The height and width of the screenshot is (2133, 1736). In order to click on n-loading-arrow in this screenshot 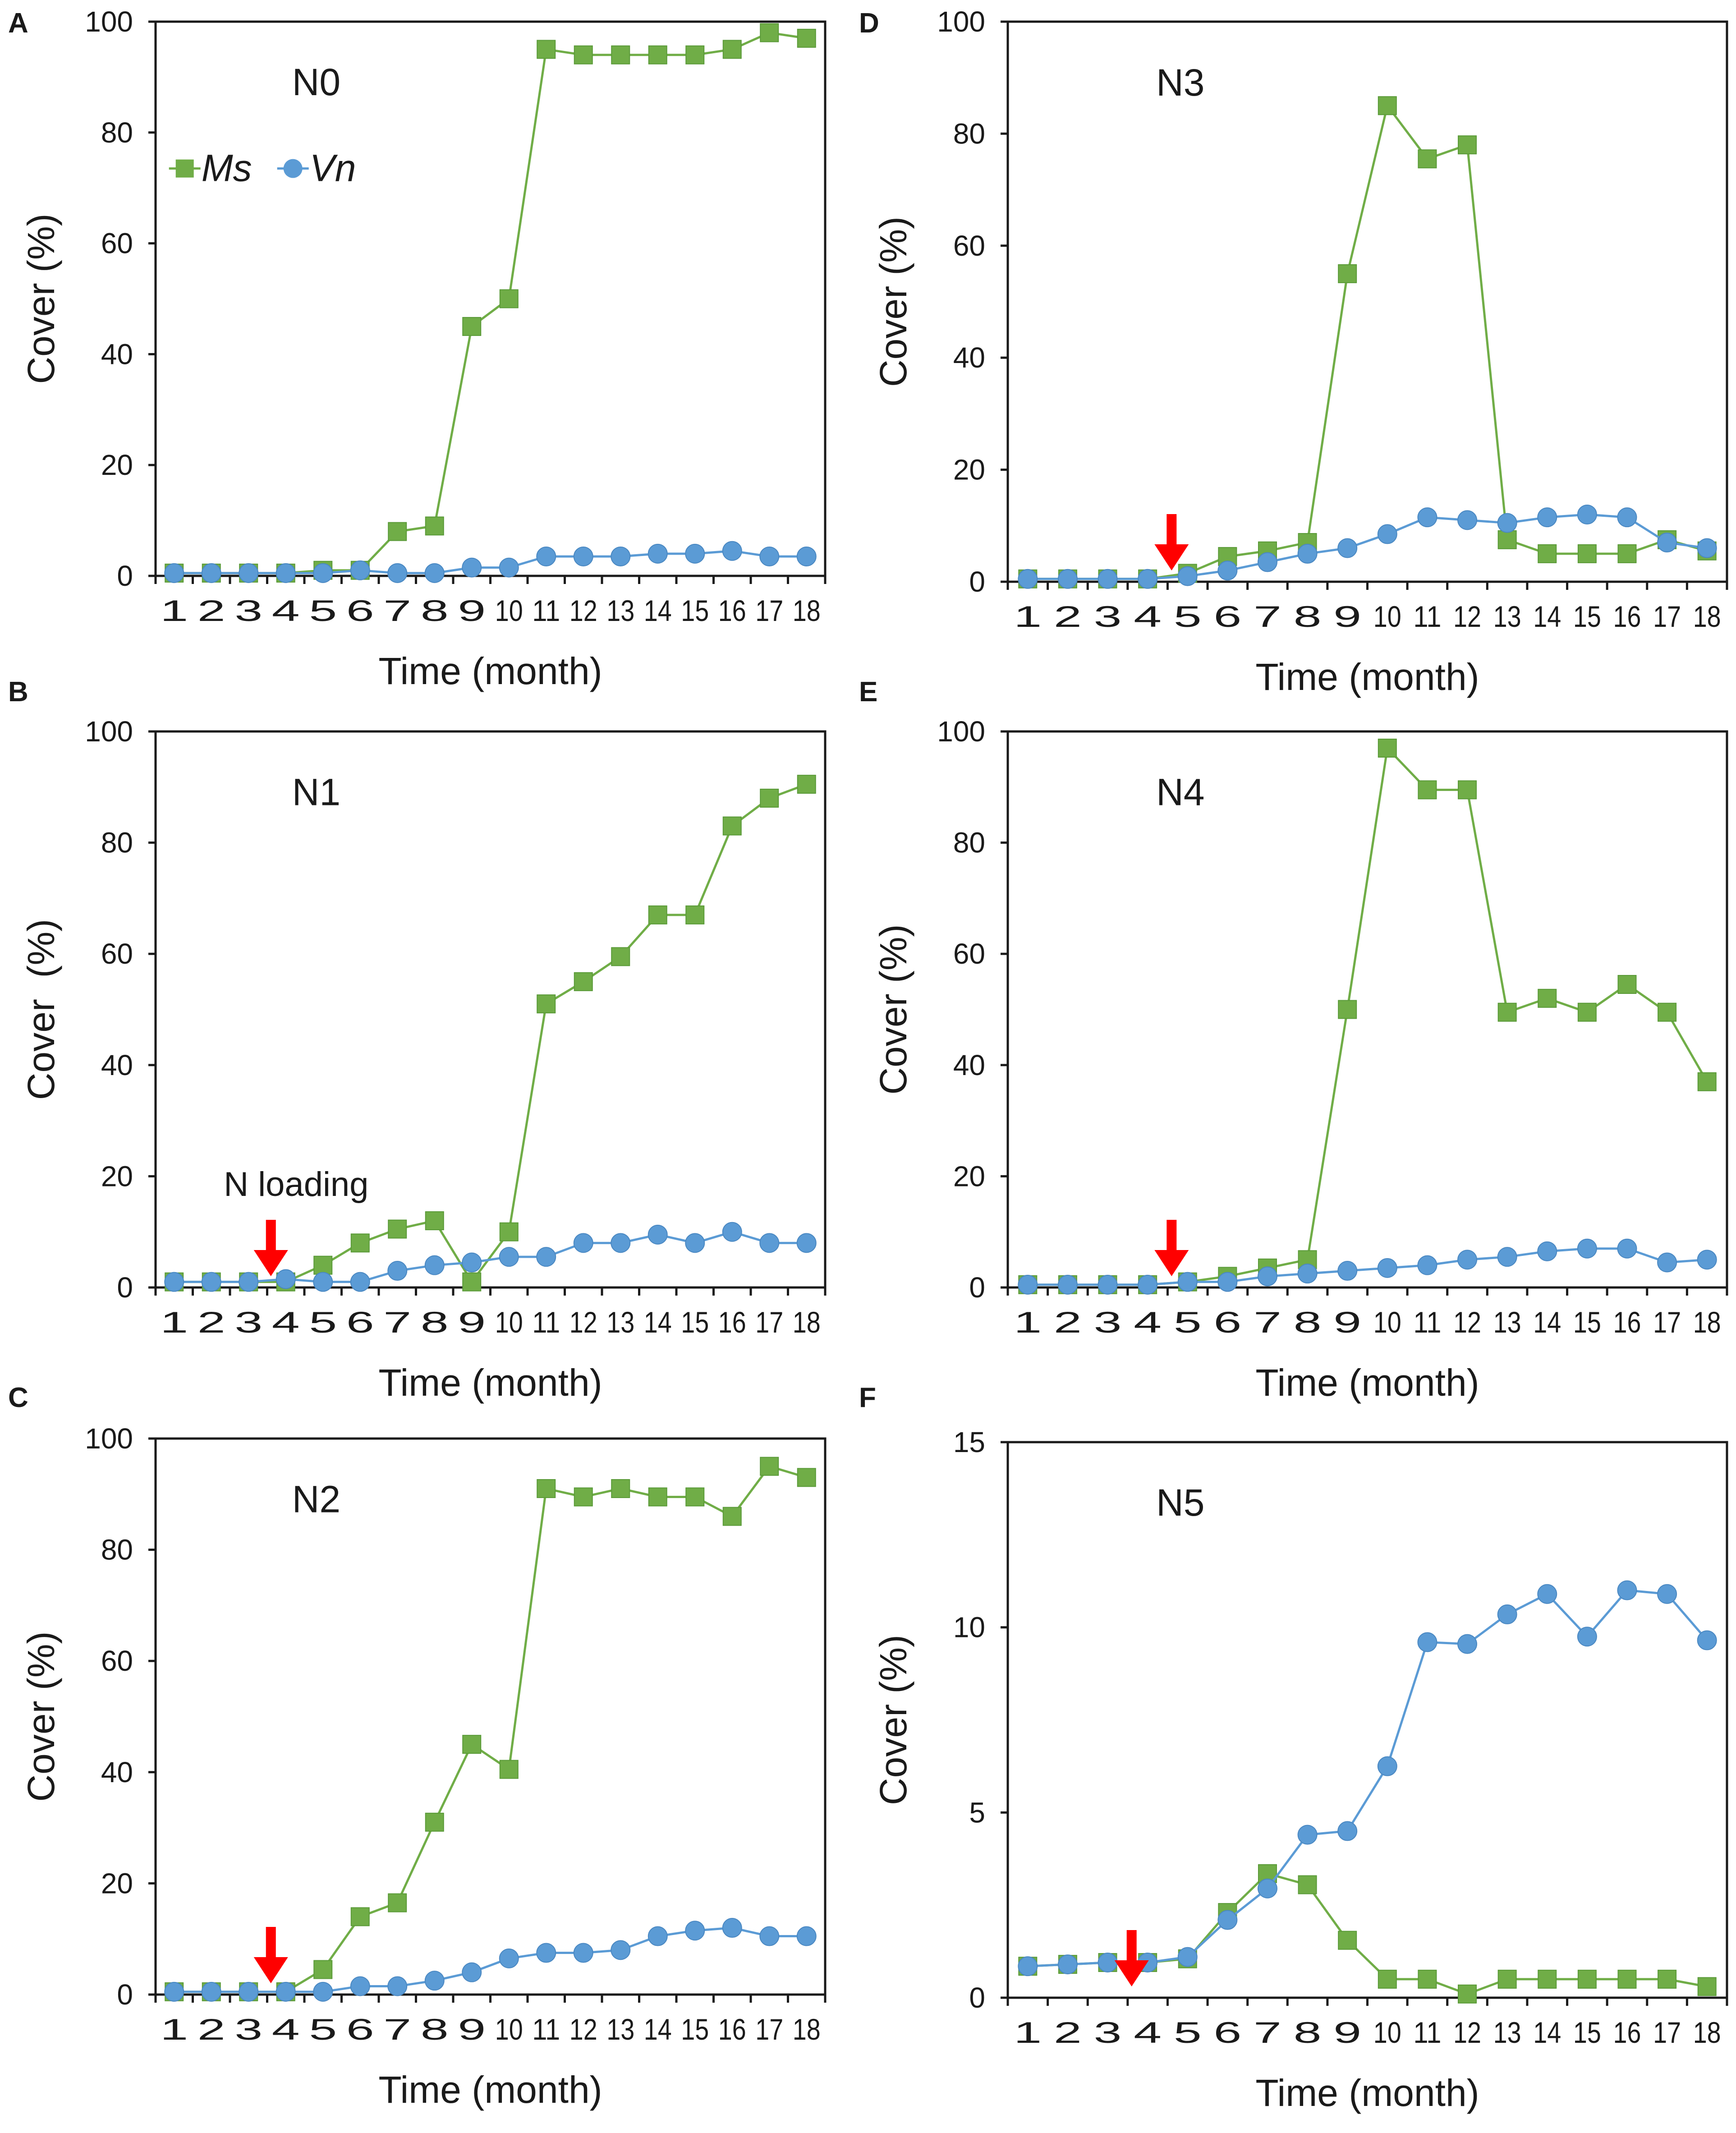, I will do `click(270, 1248)`.